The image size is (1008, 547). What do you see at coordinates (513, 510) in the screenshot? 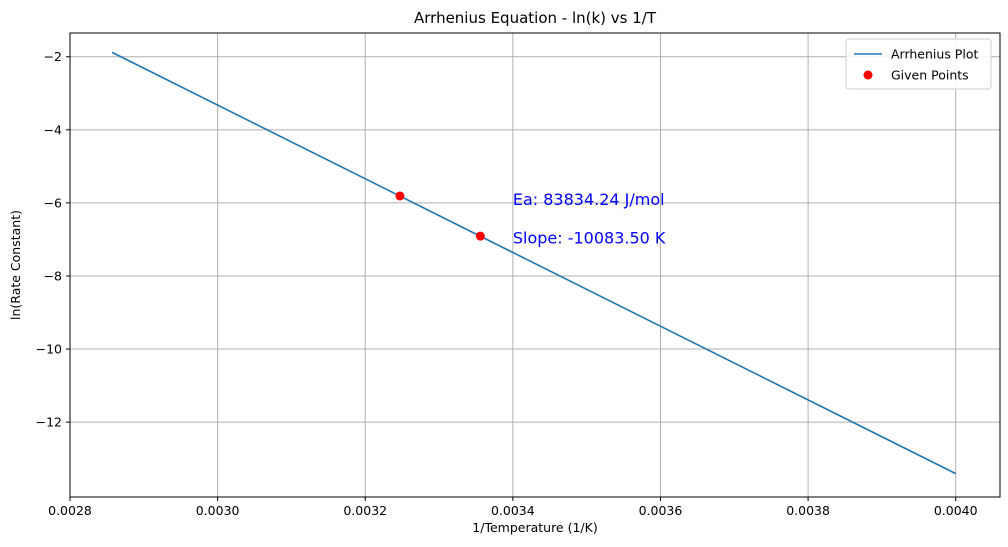
I see `x-tick-label: 0.0034` at bounding box center [513, 510].